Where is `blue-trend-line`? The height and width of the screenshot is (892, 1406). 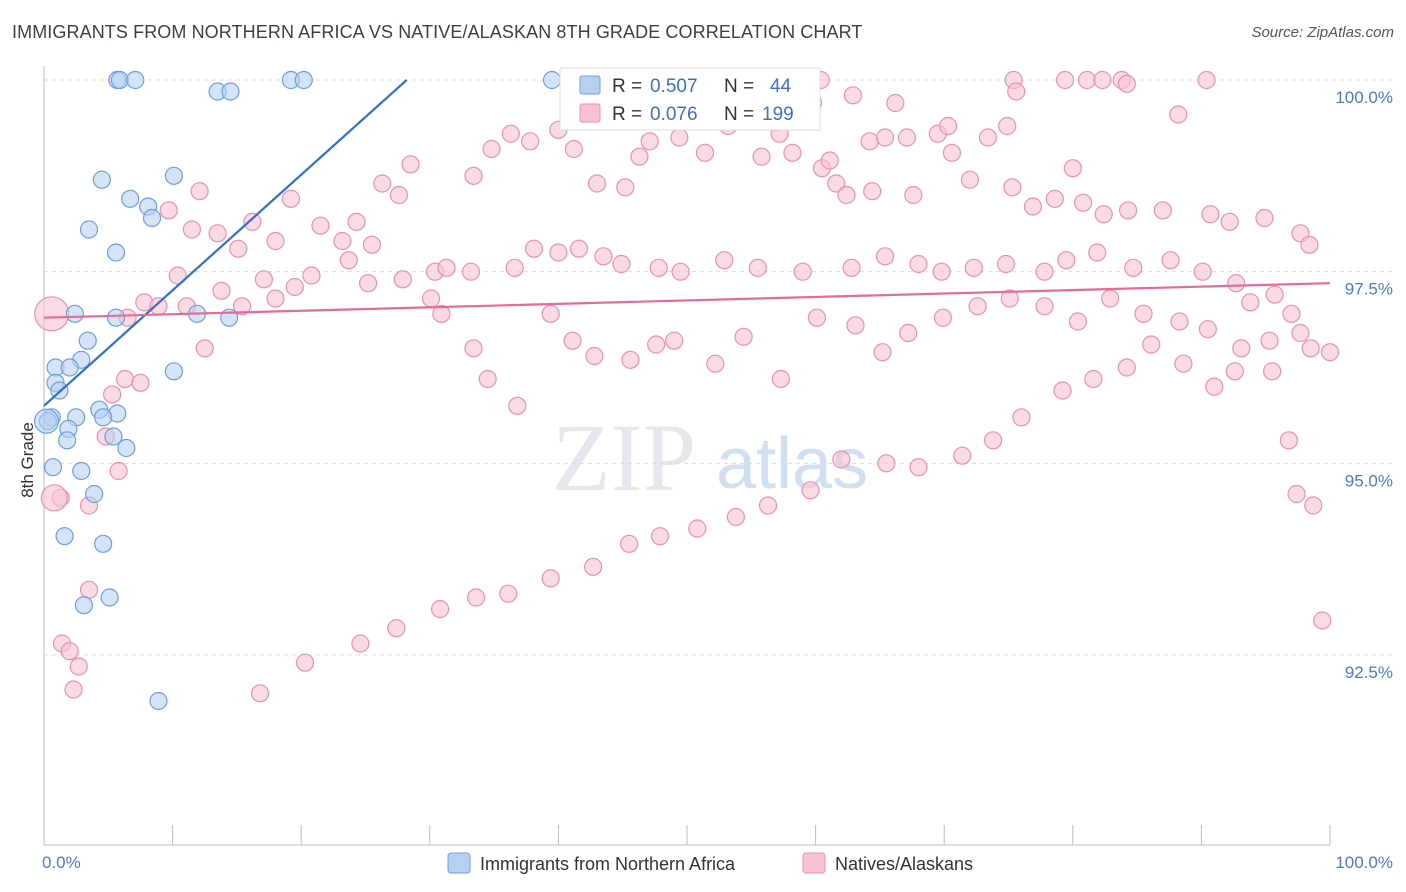
blue-trend-line is located at coordinates (225, 243).